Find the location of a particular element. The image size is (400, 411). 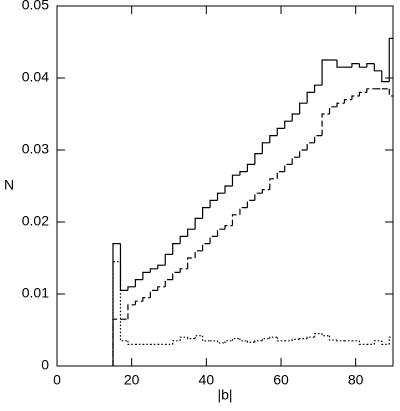

y-tick-label: 0.01 is located at coordinates (35, 293).